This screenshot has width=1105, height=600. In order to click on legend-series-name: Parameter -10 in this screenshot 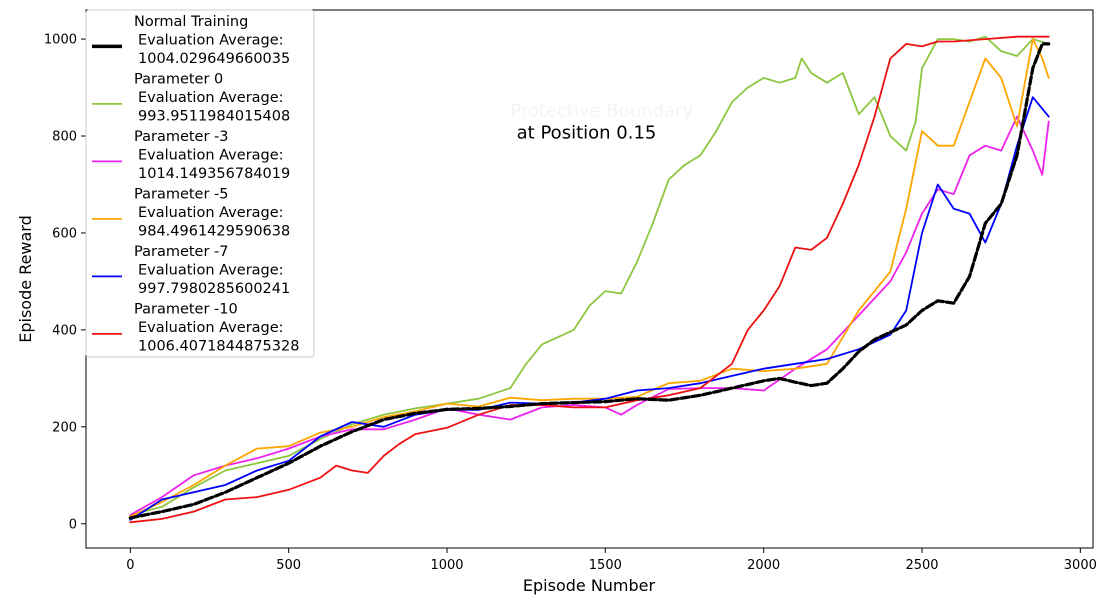, I will do `click(186, 310)`.